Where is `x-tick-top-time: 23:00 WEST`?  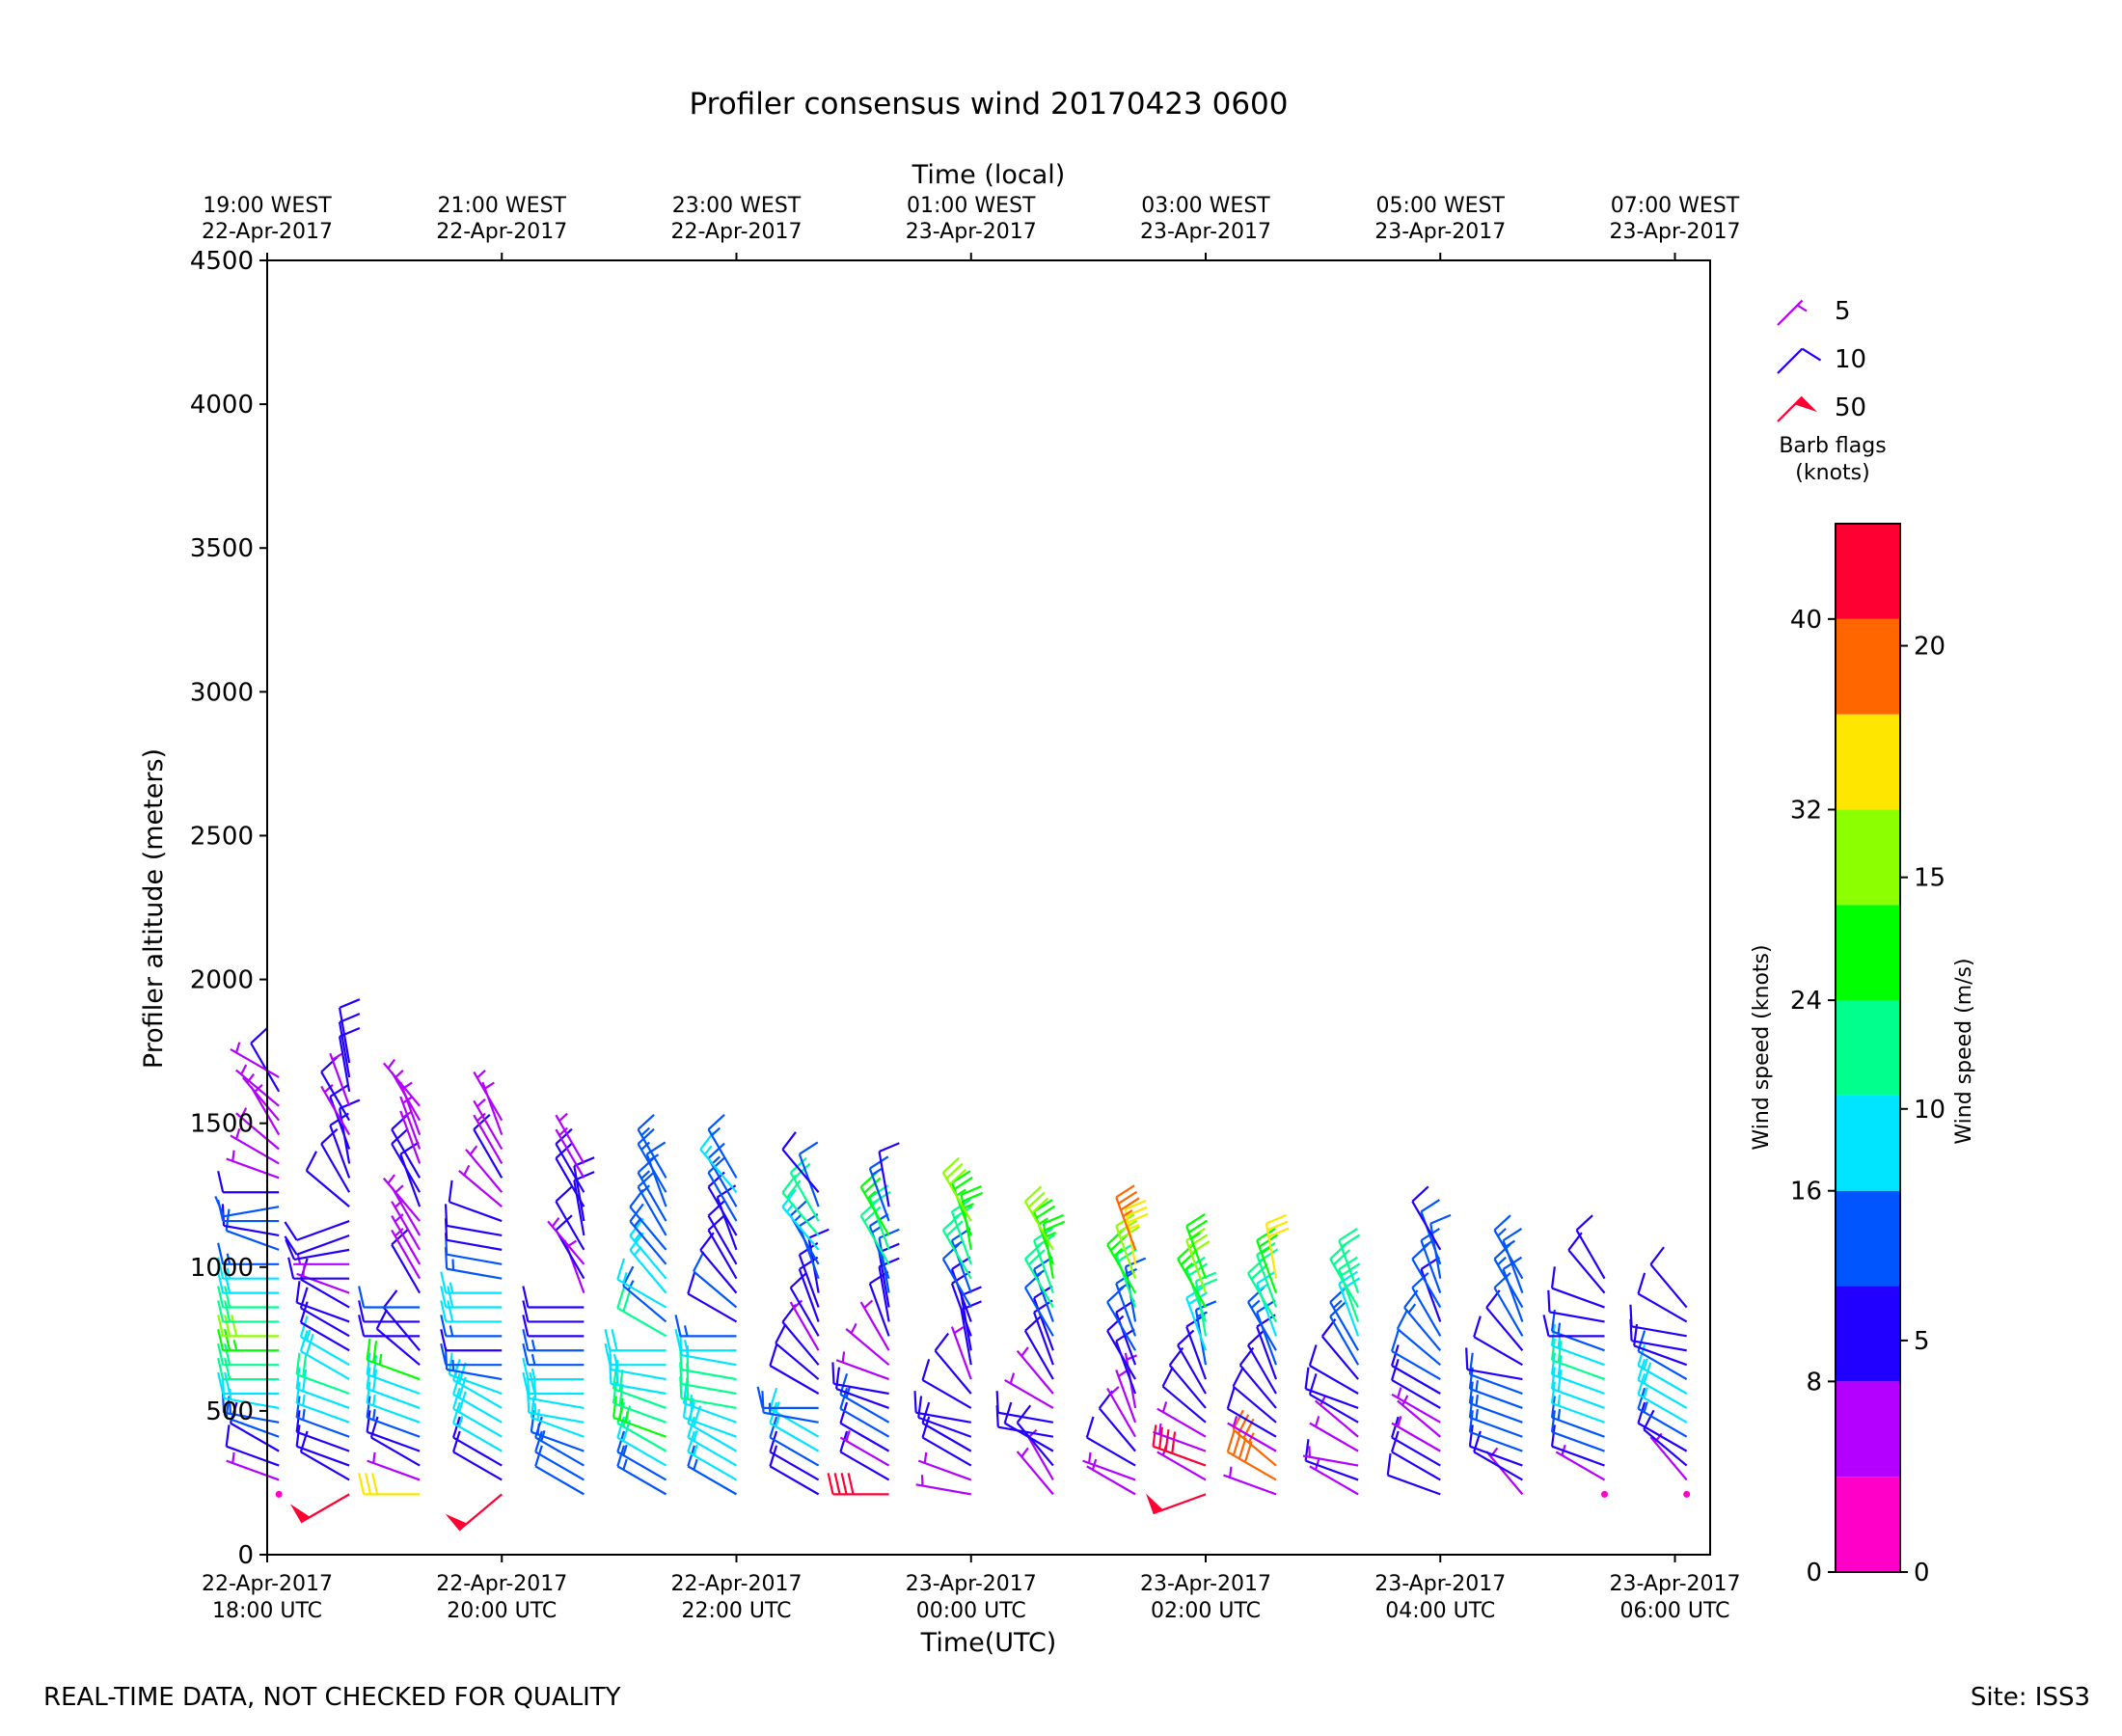
x-tick-top-time: 23:00 WEST is located at coordinates (737, 206).